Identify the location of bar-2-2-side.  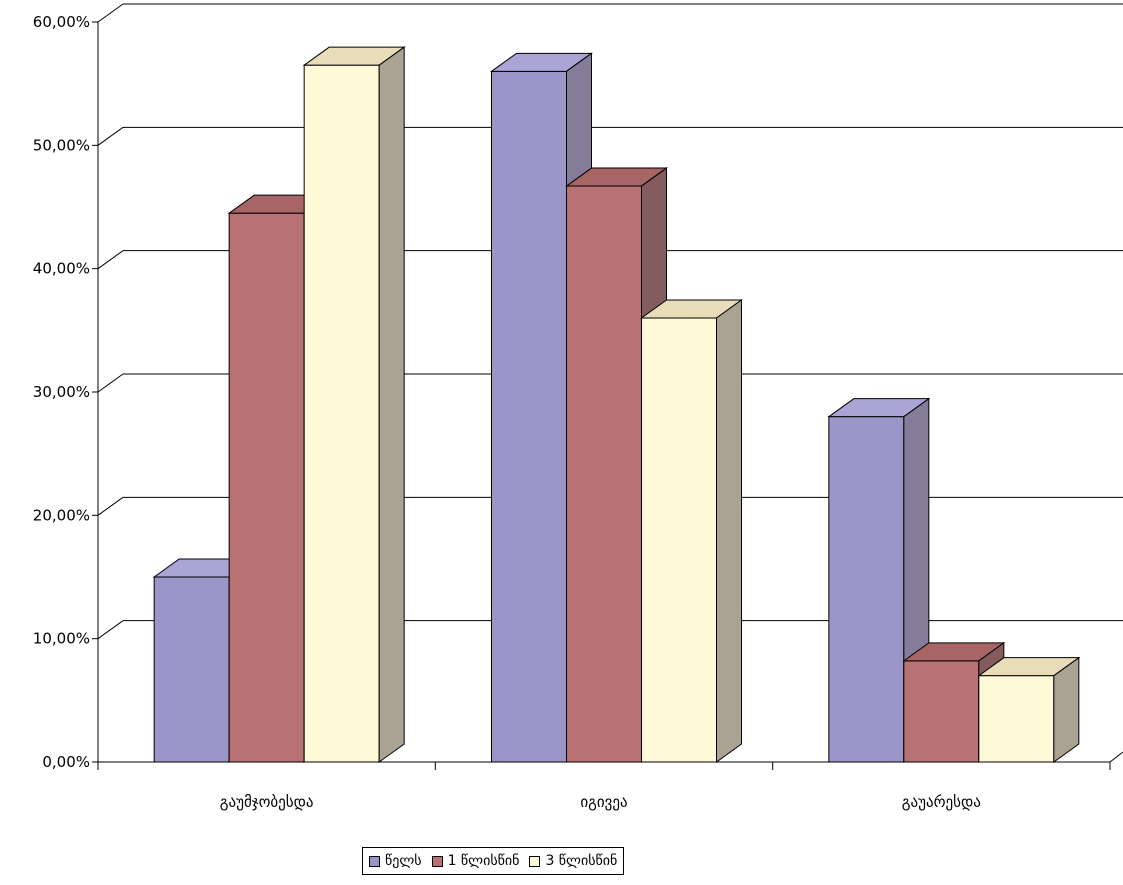
(1066, 709).